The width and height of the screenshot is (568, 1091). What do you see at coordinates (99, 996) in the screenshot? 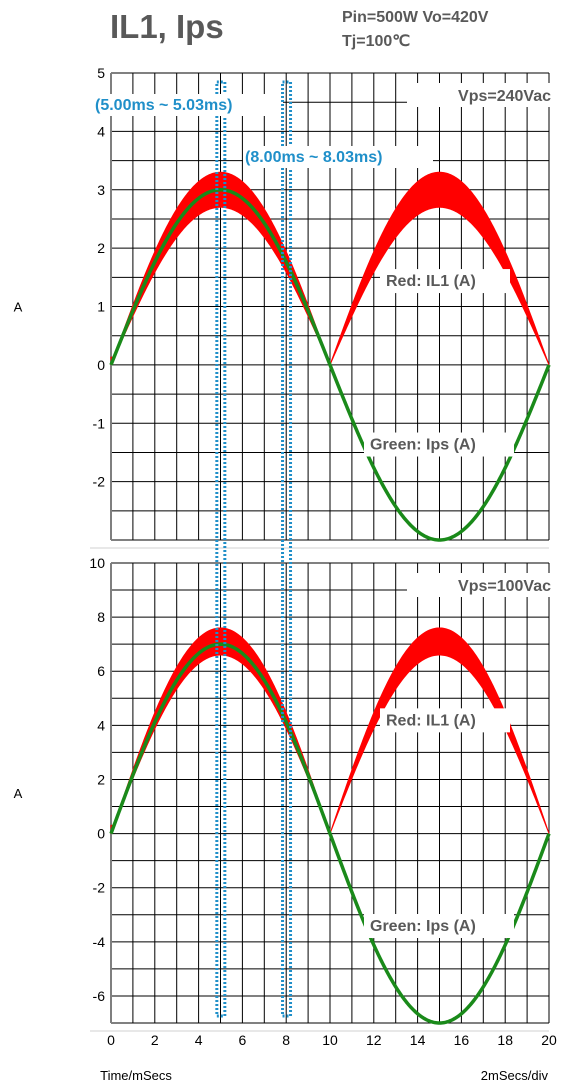
I see `y-tick-label: -6` at bounding box center [99, 996].